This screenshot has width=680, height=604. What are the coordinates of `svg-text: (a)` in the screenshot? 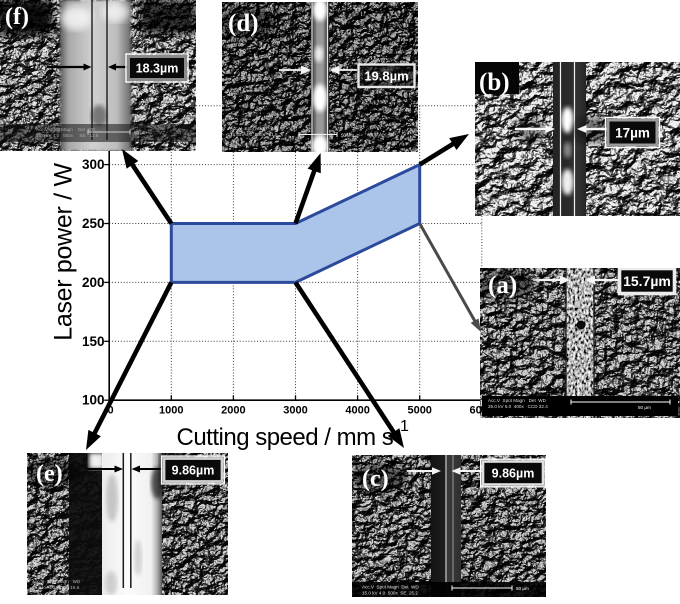 It's located at (502, 285).